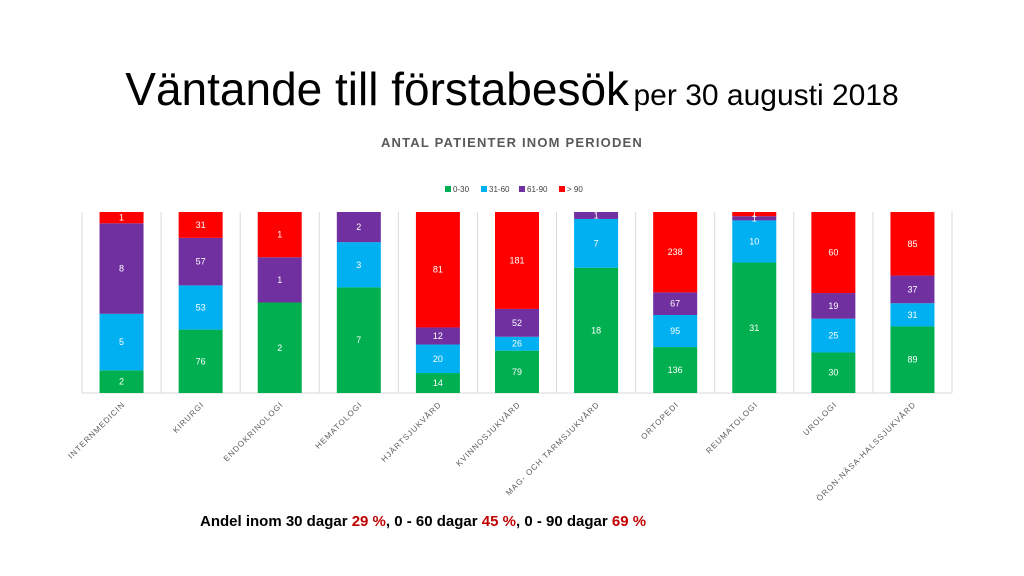 This screenshot has width=1024, height=576. I want to click on data-label-reumatologi-61-90: 1, so click(754, 218).